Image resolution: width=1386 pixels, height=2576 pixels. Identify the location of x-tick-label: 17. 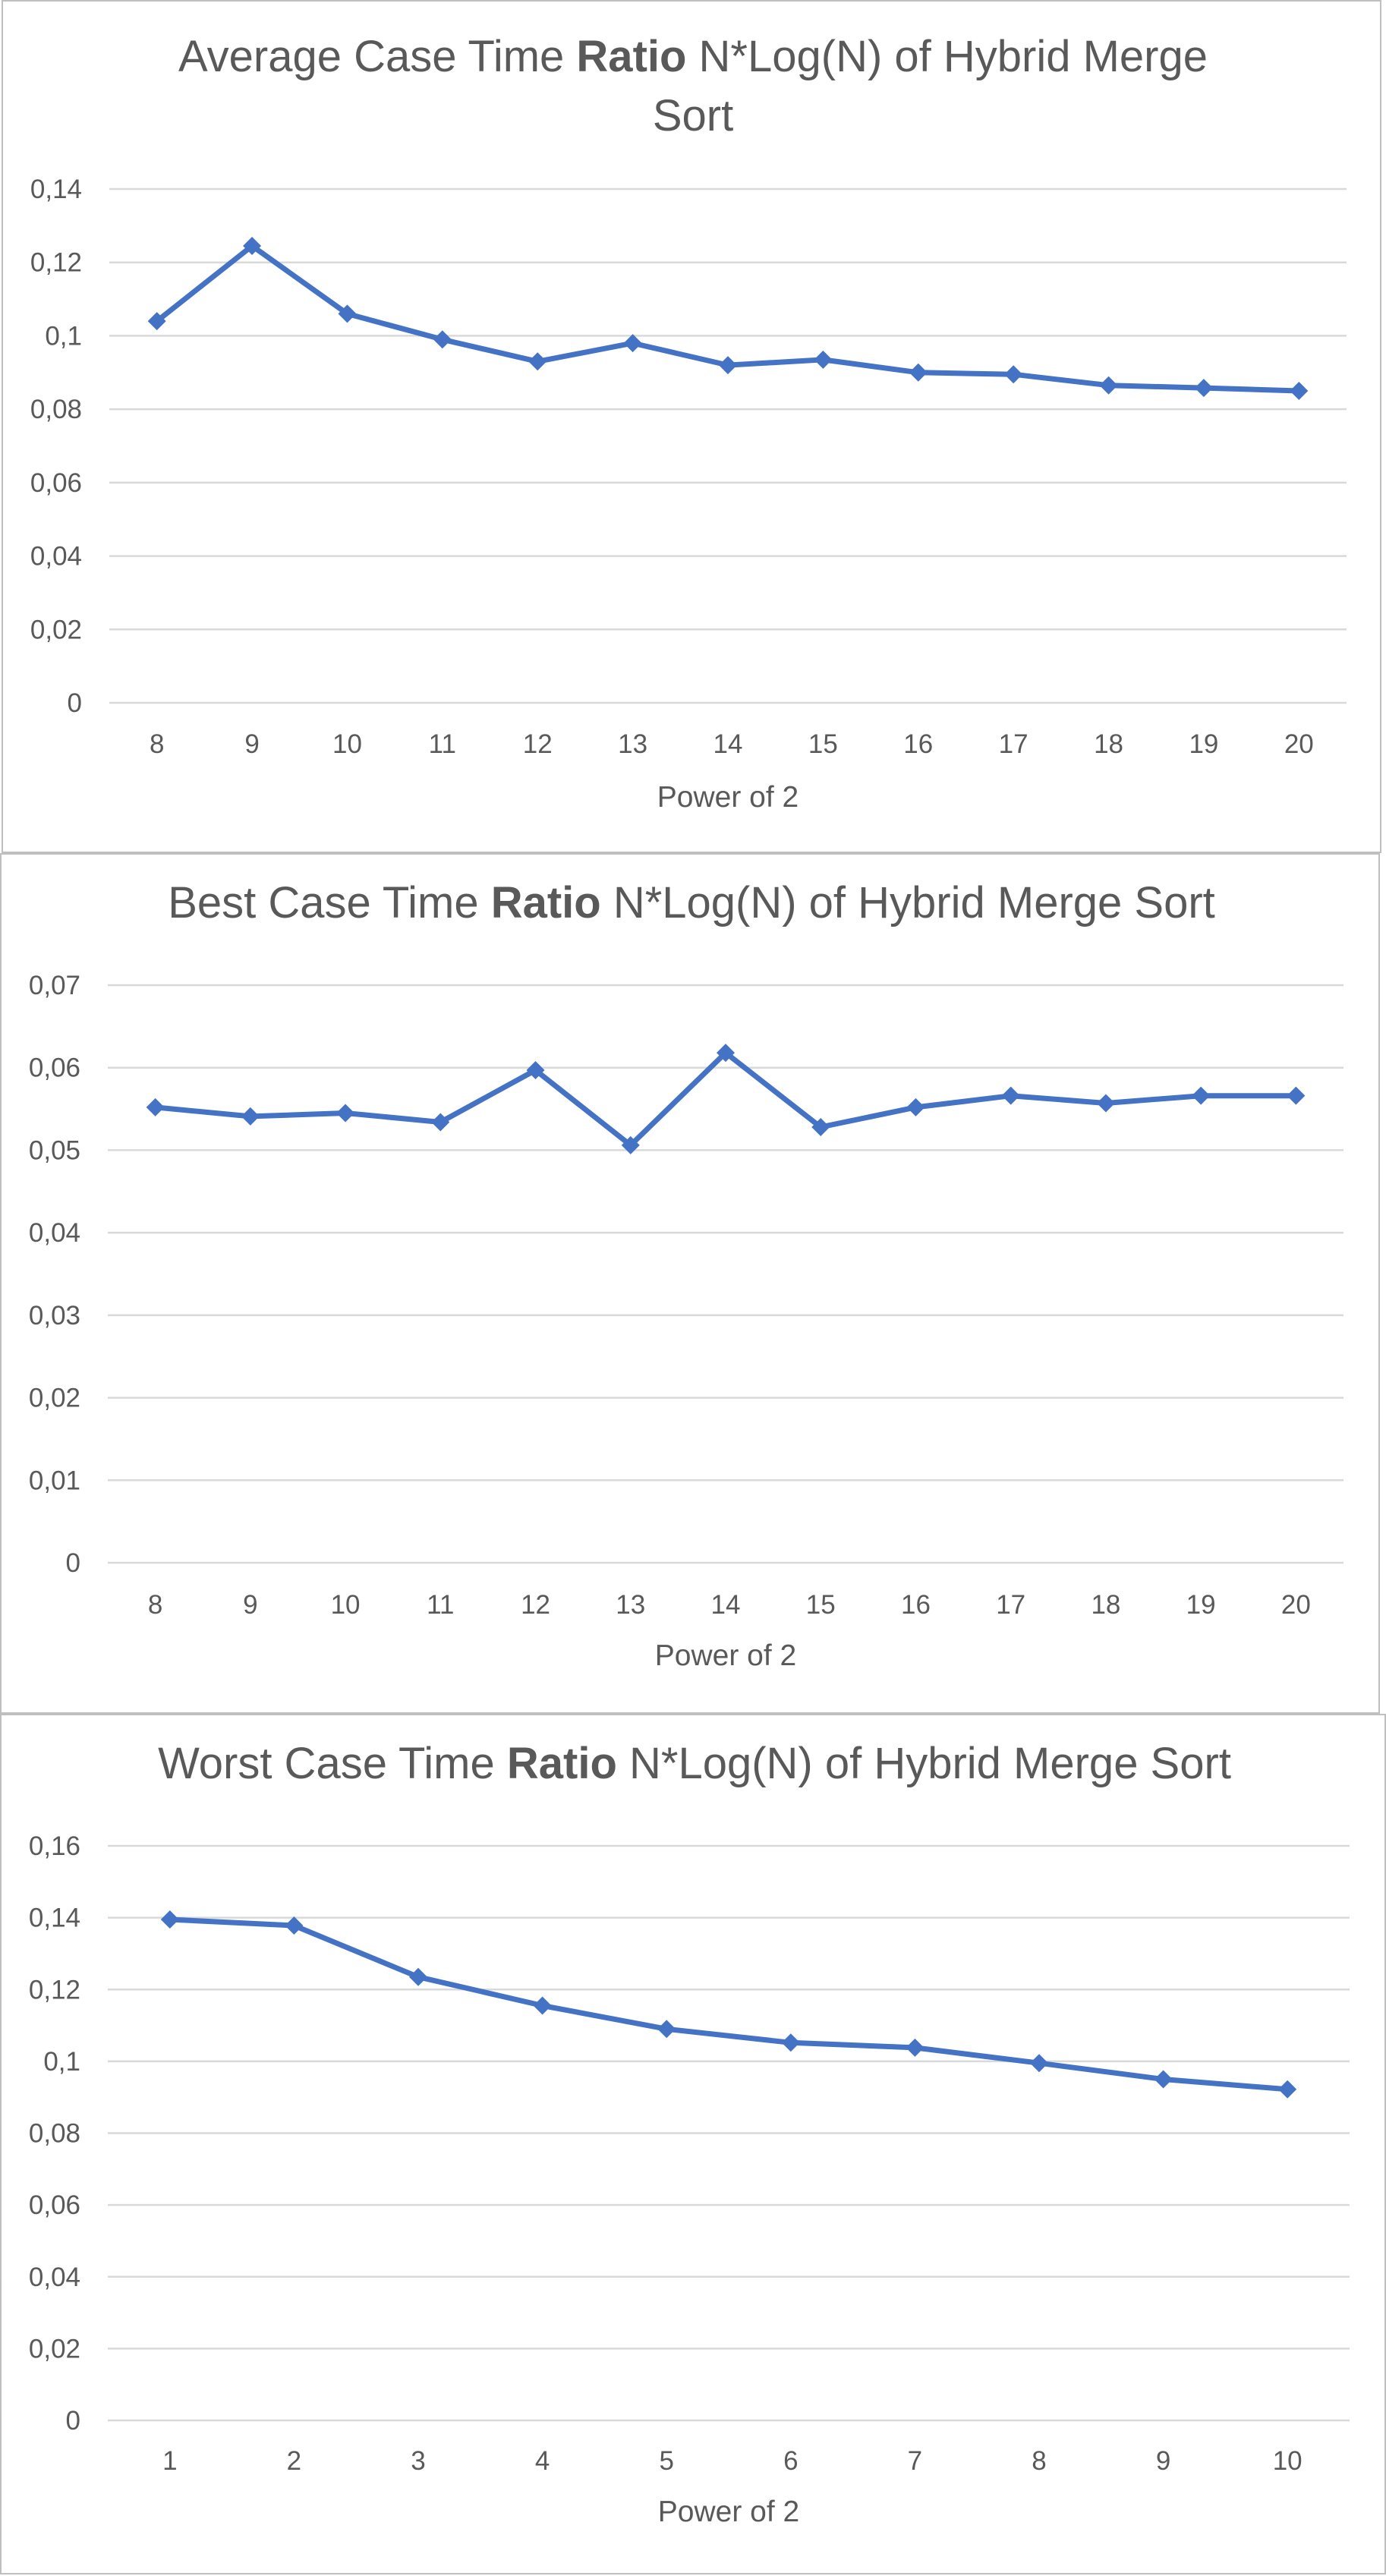
(1013, 744).